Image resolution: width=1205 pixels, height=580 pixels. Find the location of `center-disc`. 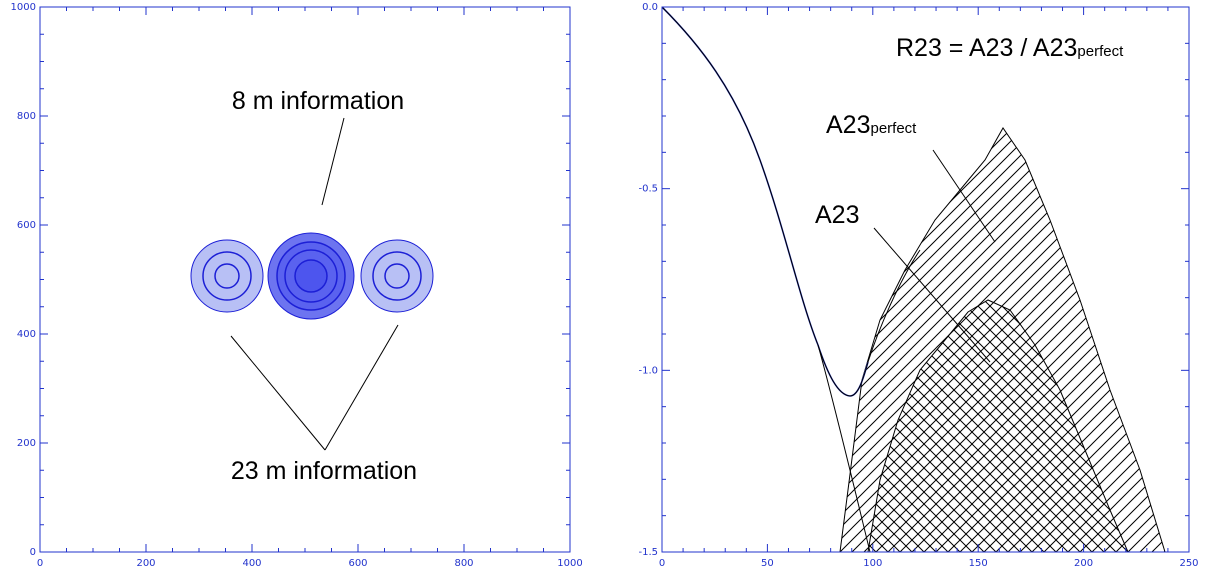

center-disc is located at coordinates (311, 276).